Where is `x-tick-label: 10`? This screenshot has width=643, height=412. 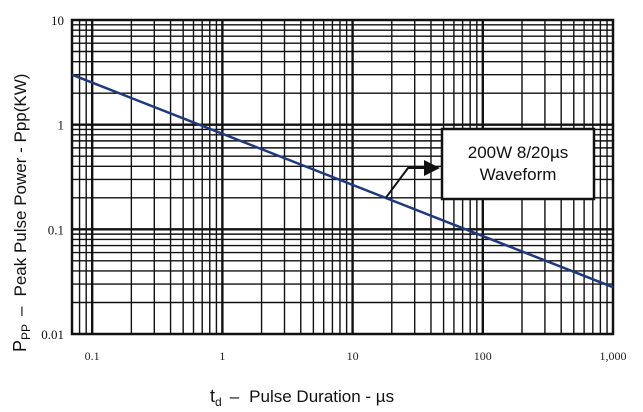
x-tick-label: 10 is located at coordinates (353, 356).